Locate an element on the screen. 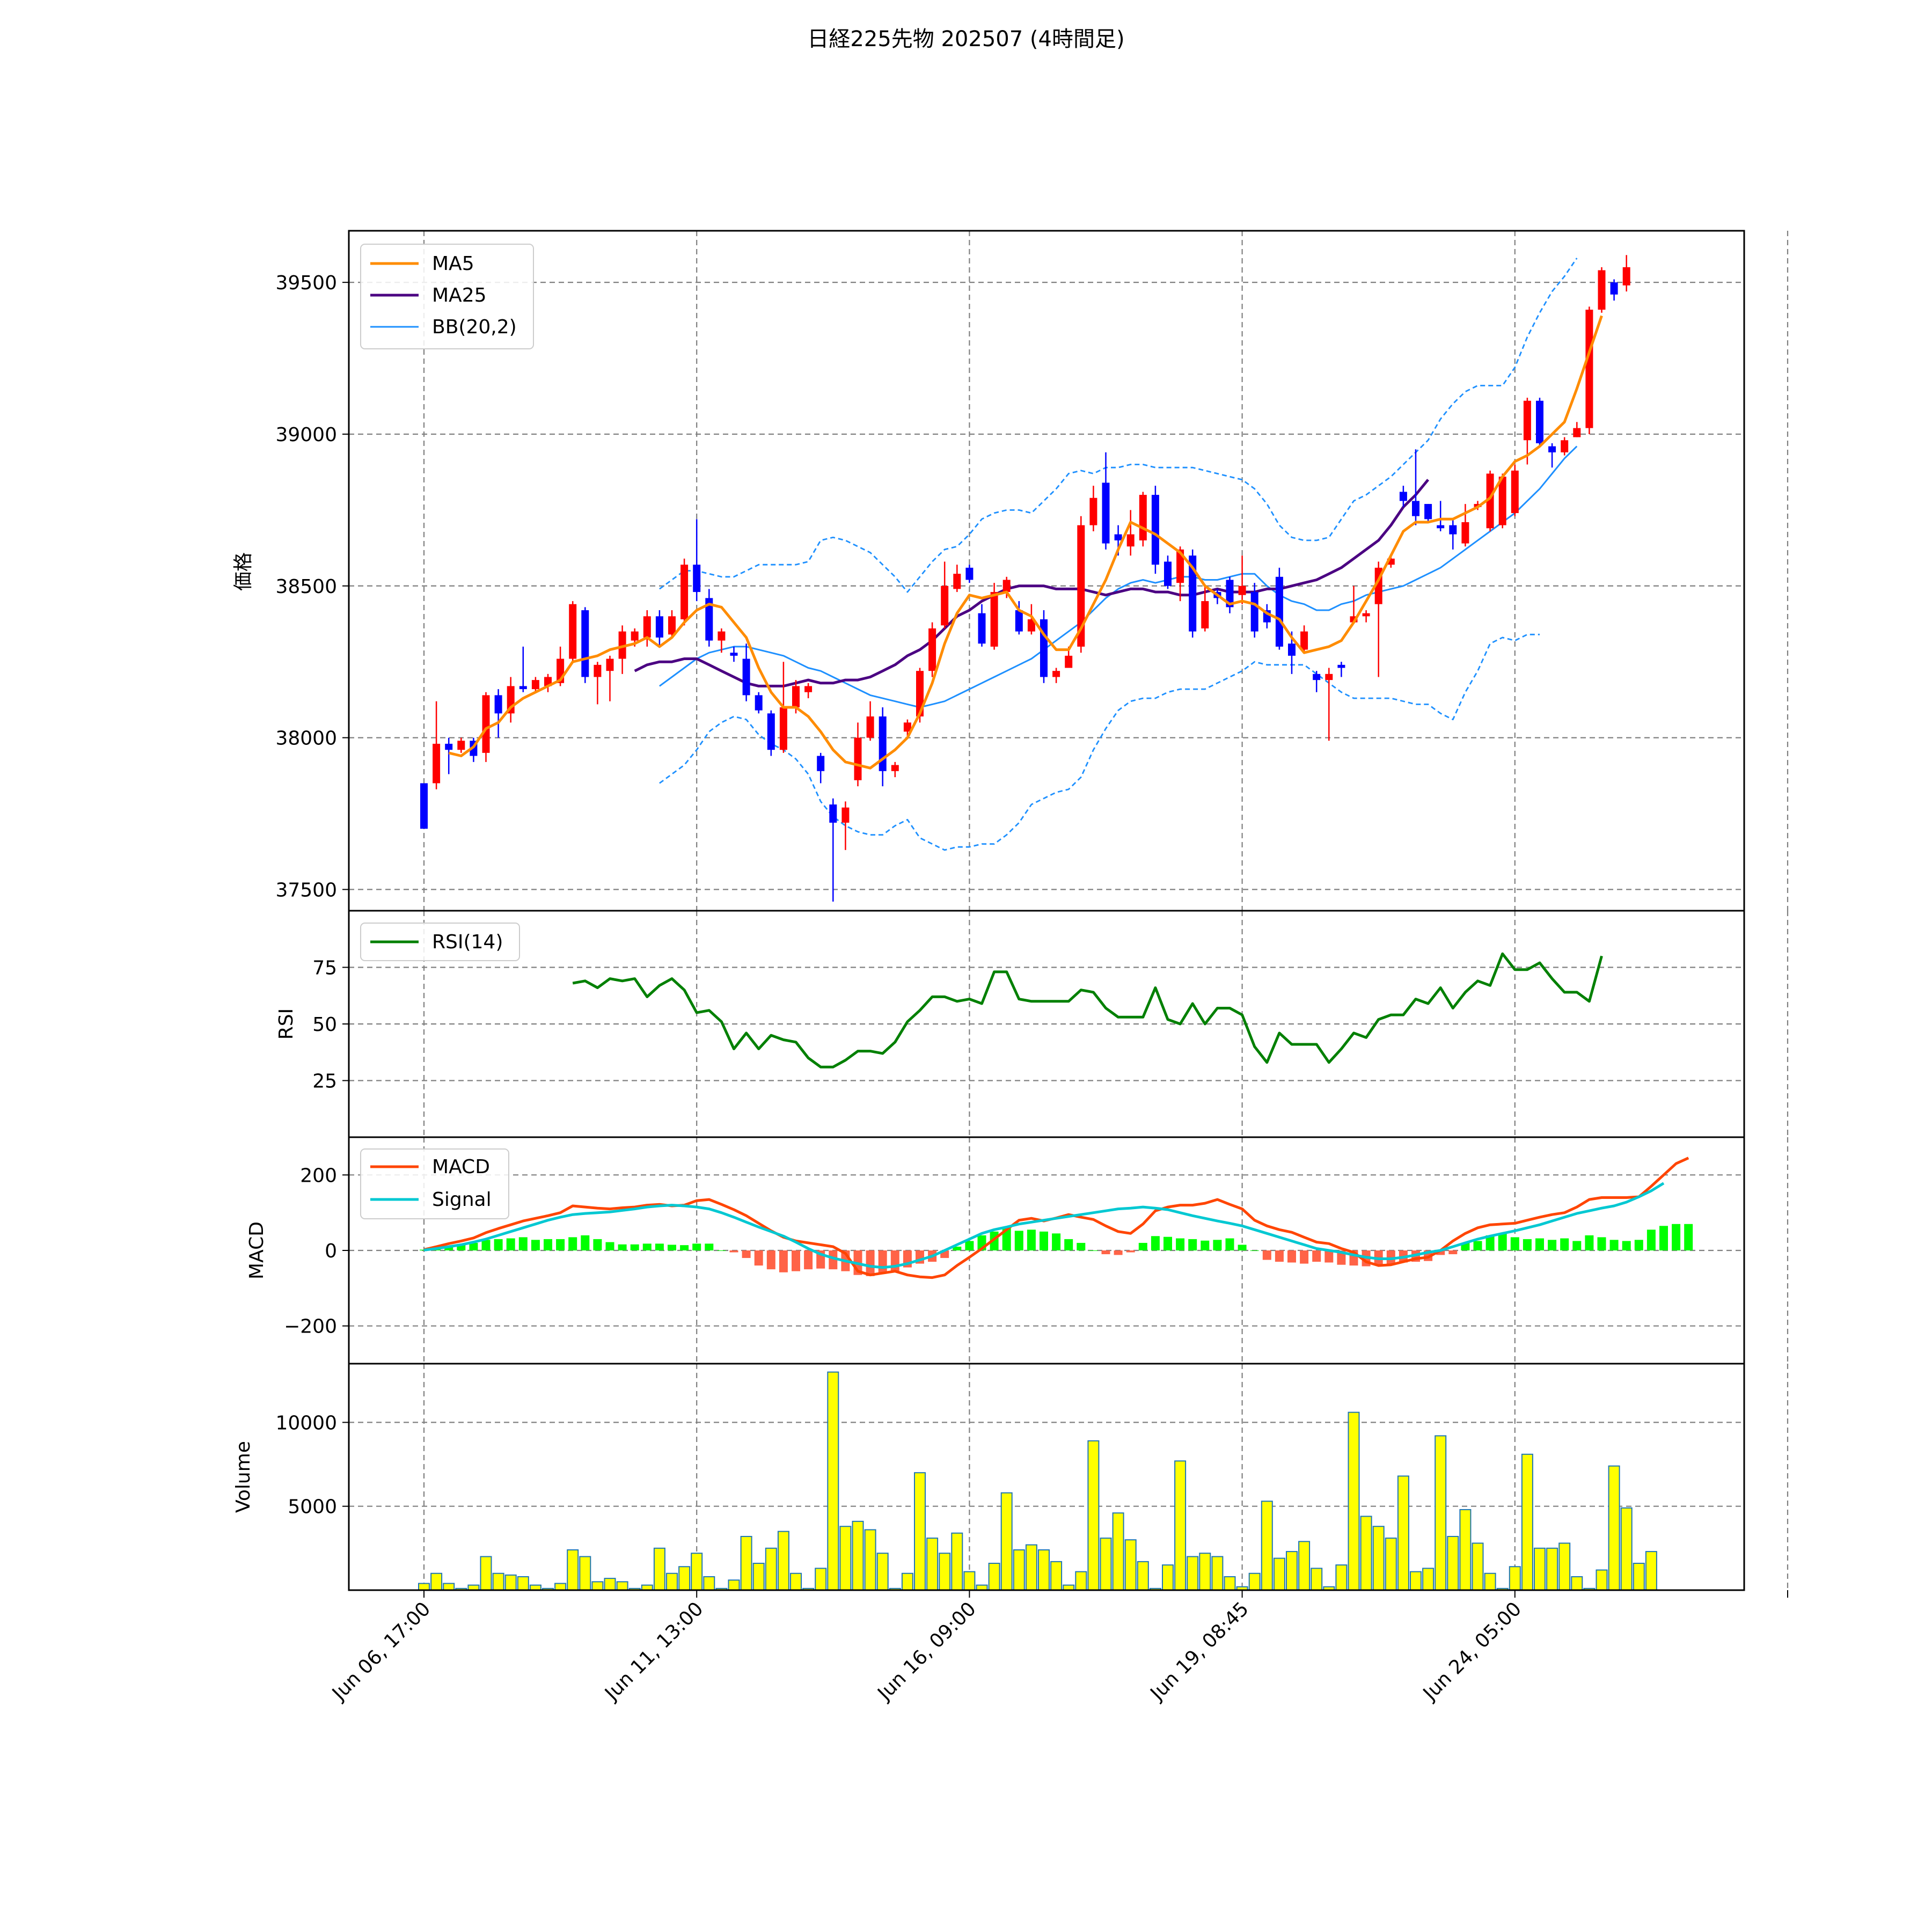 The height and width of the screenshot is (1932, 1932). legend-ma25-label: MA25 is located at coordinates (459, 295).